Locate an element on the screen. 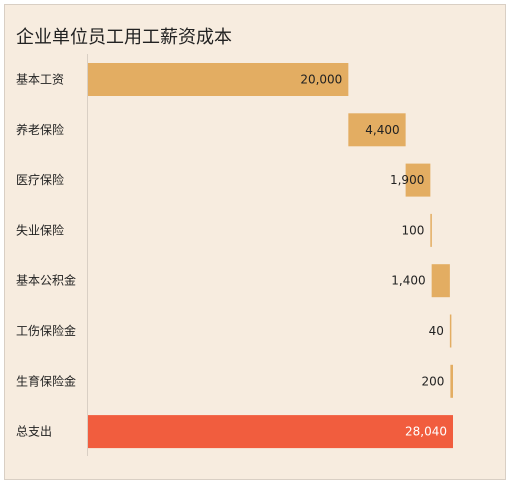  value-label-6: 200 is located at coordinates (432, 381).